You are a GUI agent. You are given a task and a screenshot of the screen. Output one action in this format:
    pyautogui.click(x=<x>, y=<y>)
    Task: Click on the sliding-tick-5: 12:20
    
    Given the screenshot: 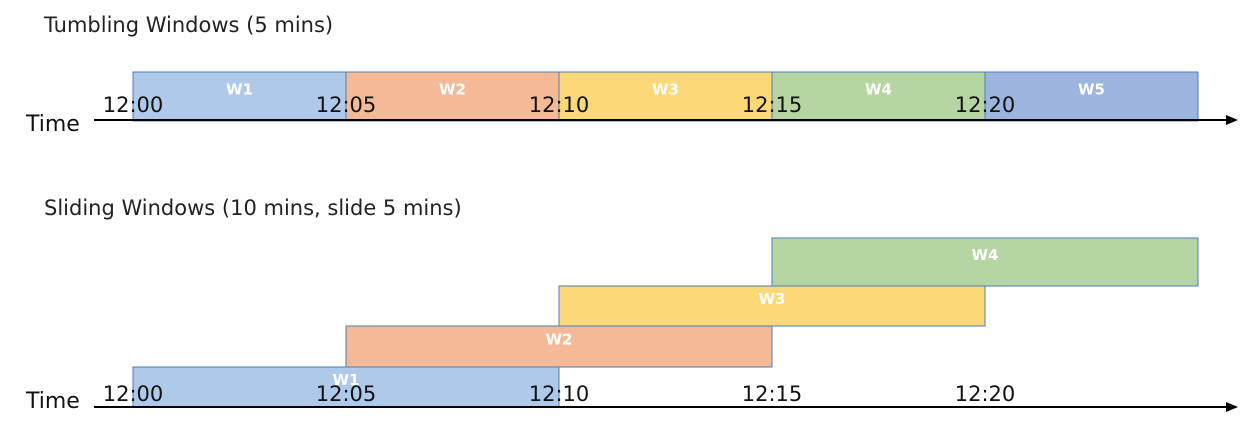 What is the action you would take?
    pyautogui.click(x=985, y=394)
    